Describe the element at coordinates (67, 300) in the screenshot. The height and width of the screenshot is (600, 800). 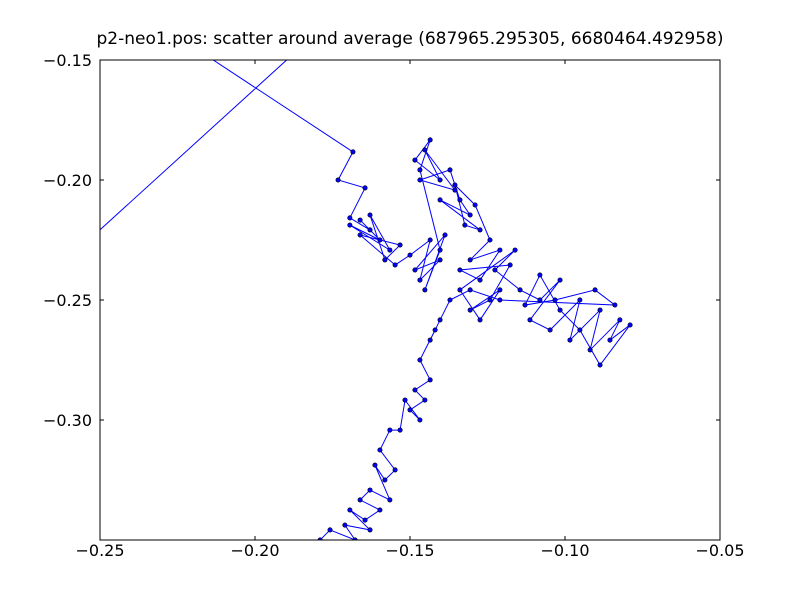
I see `y-tick-label: −0.25` at that location.